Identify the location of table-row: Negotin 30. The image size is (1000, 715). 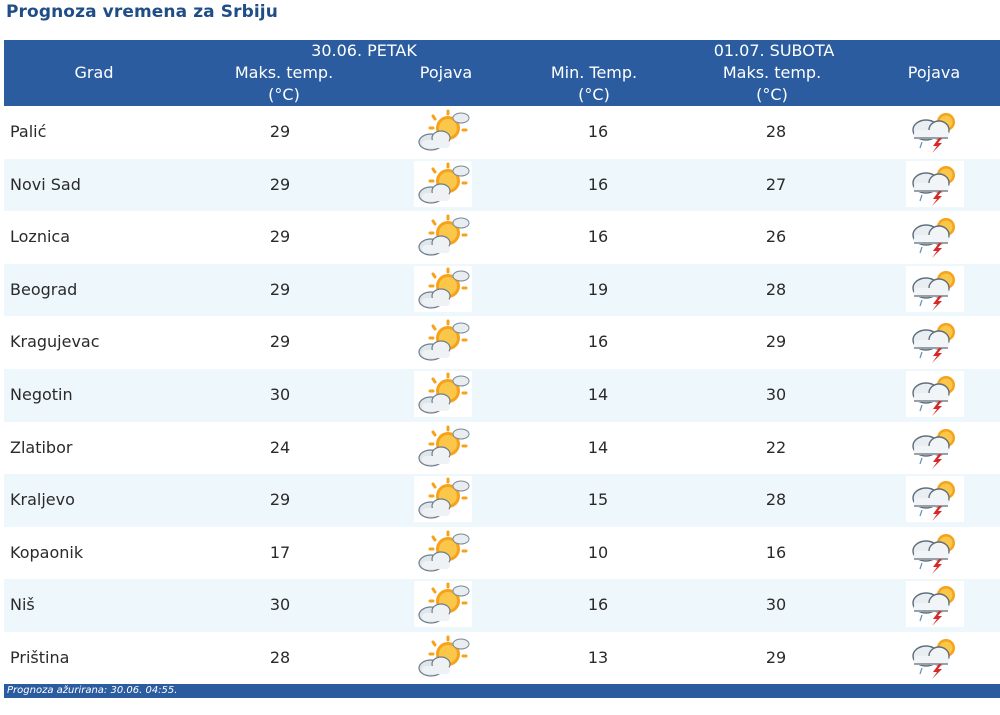
(502, 395).